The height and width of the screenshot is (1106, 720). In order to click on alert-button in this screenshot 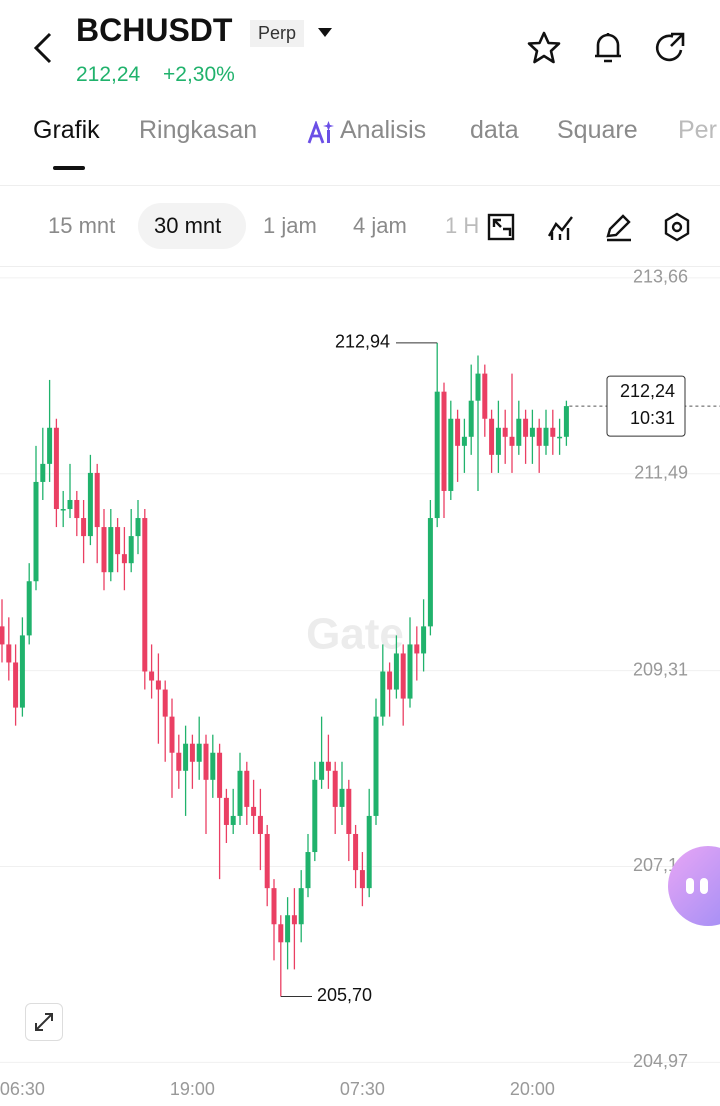, I will do `click(608, 48)`.